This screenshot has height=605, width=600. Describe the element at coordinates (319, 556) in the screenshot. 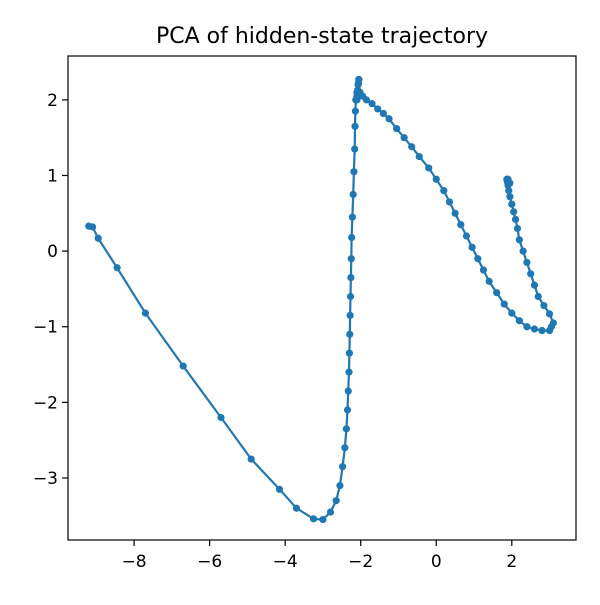

I see `x-axis: −8 −6 −4 −2 0 2` at that location.